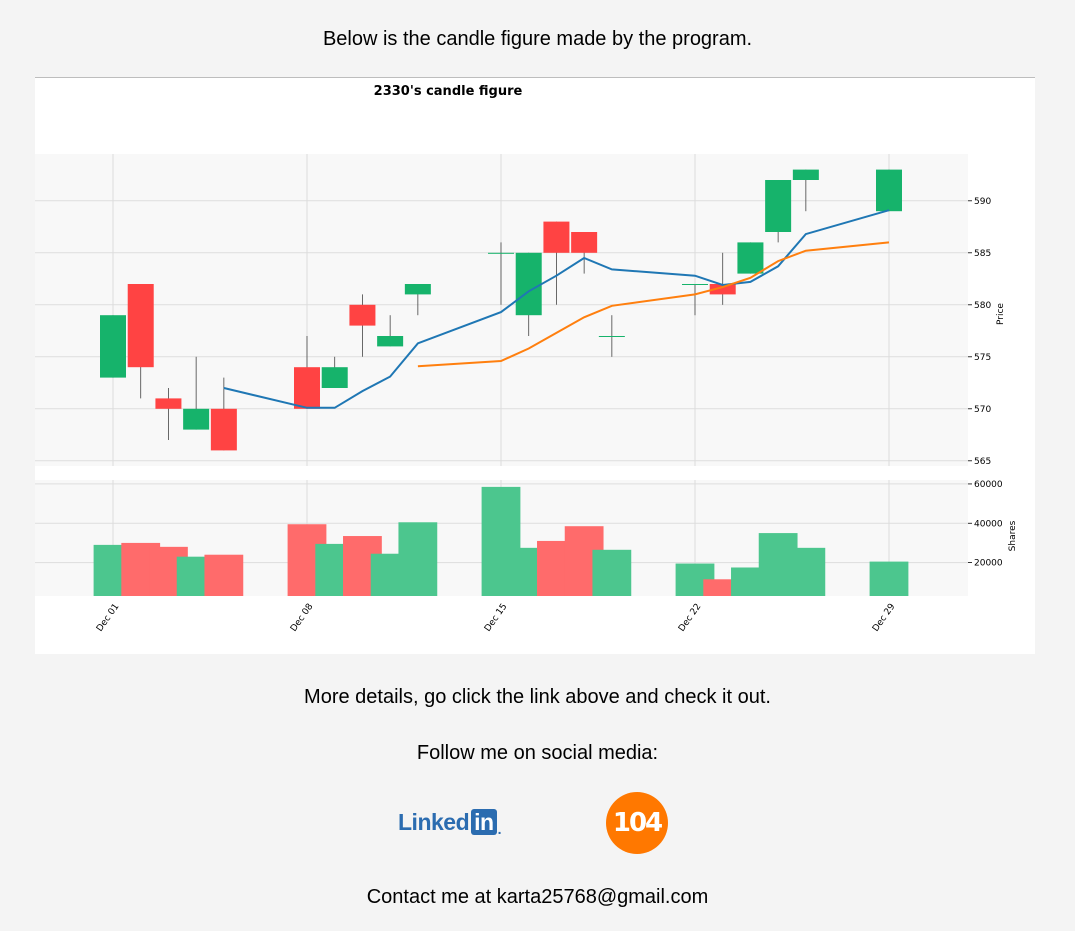  Describe the element at coordinates (302, 618) in the screenshot. I see `x-tick-label: Dec 08` at that location.